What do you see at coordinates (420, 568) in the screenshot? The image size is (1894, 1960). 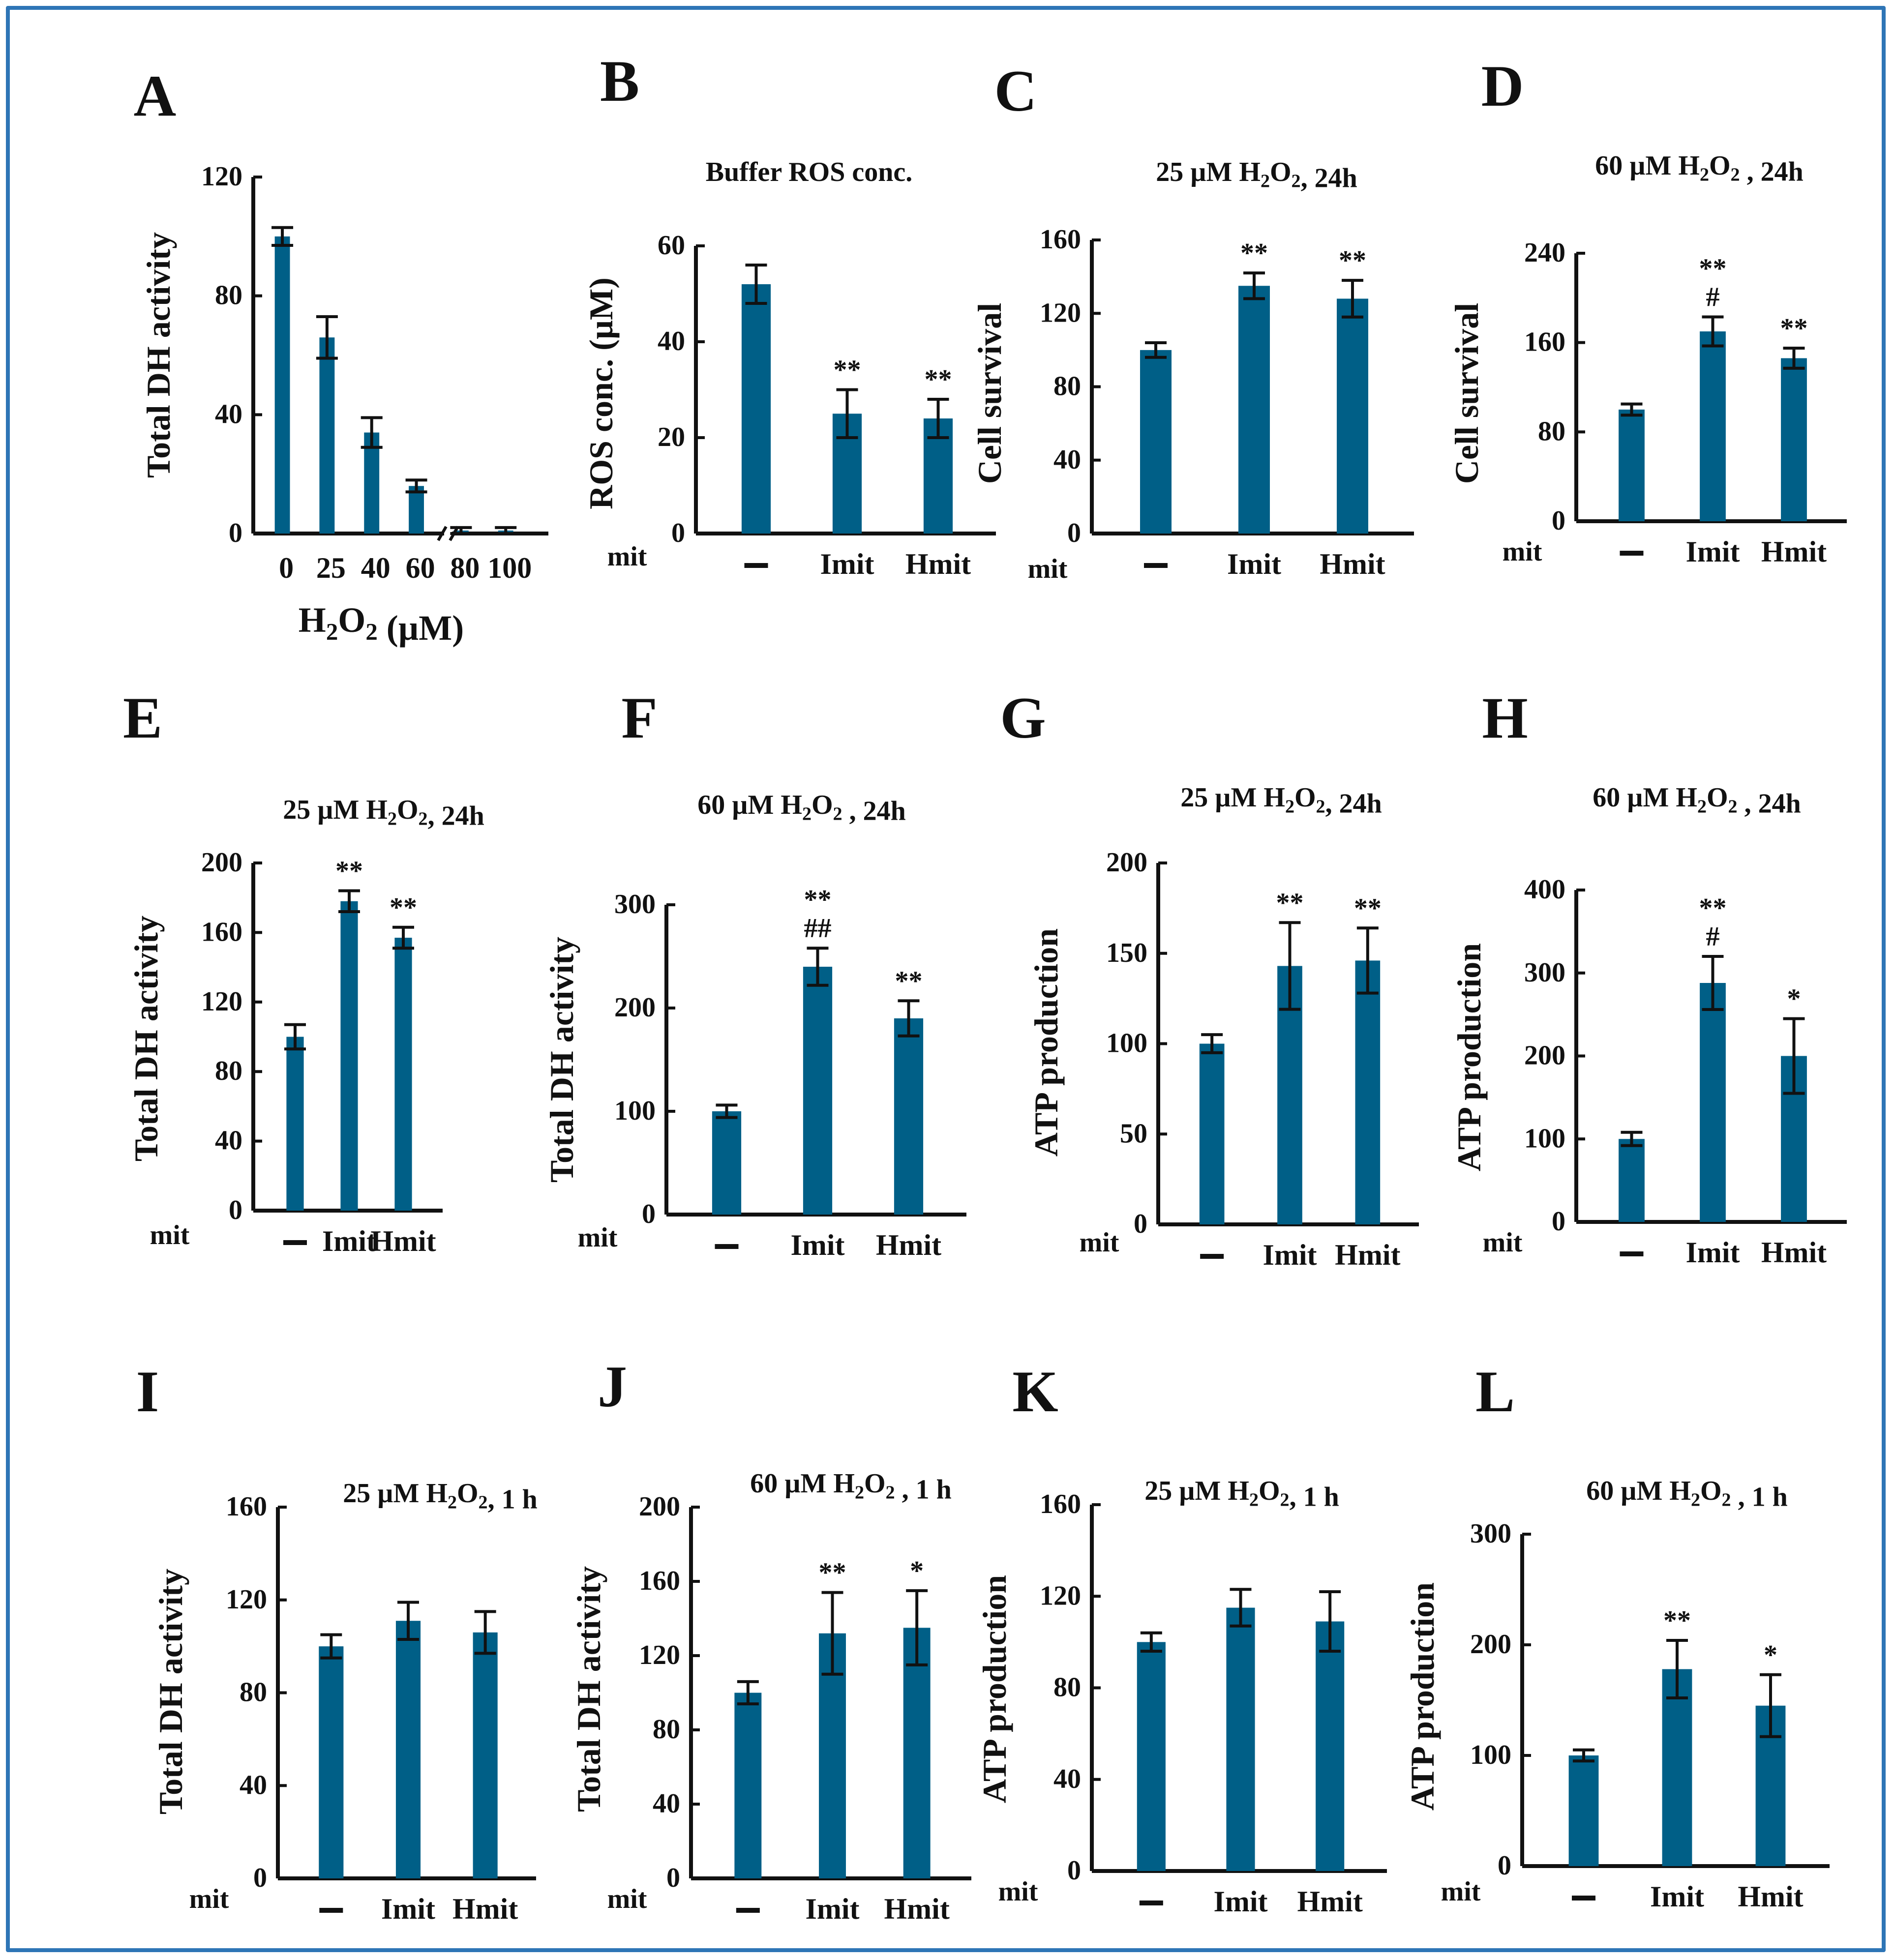 I see `category-label: 60` at bounding box center [420, 568].